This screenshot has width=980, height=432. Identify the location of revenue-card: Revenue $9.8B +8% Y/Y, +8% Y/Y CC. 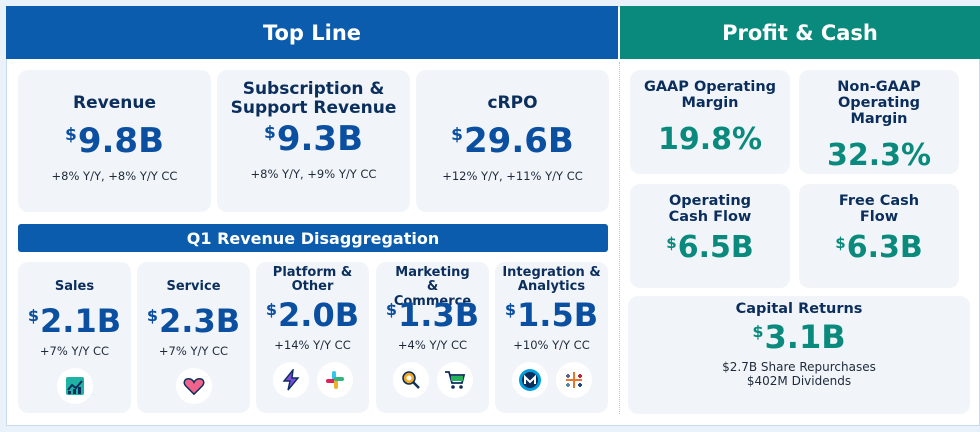
(114, 141).